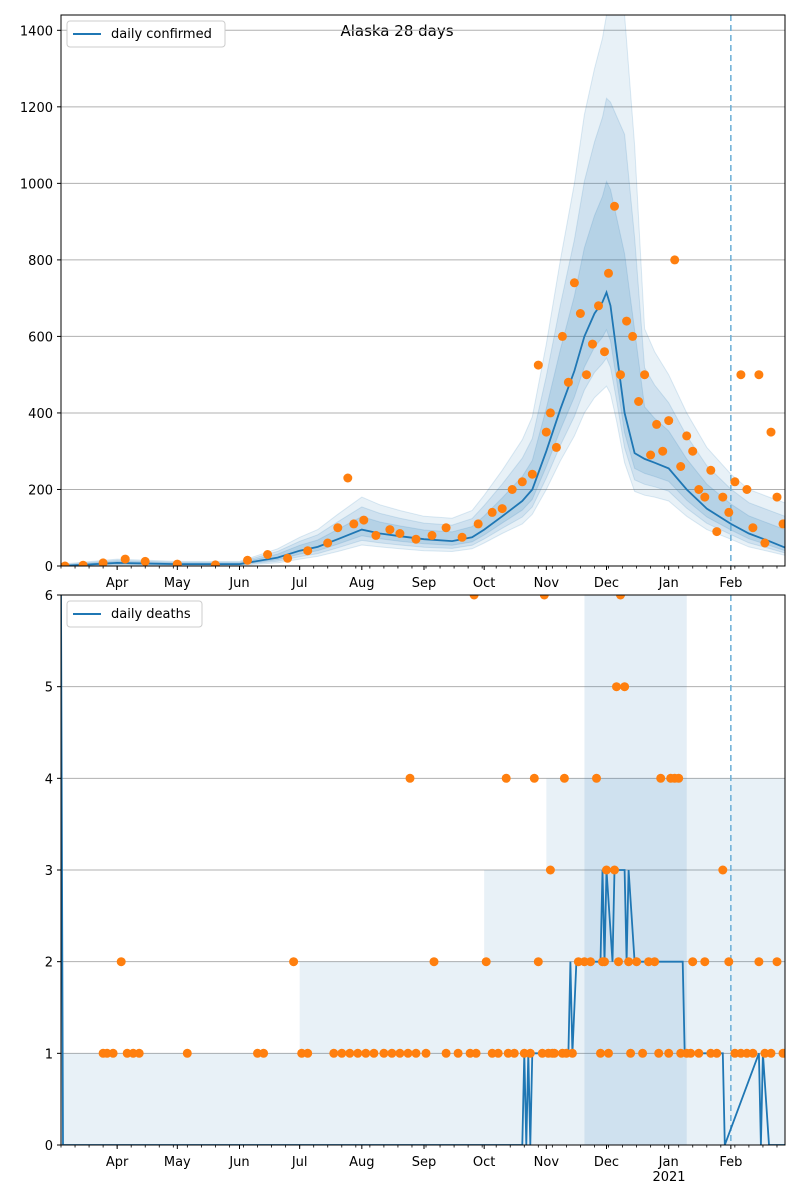  Describe the element at coordinates (40, 261) in the screenshot. I see `y-tick-label: 800` at that location.